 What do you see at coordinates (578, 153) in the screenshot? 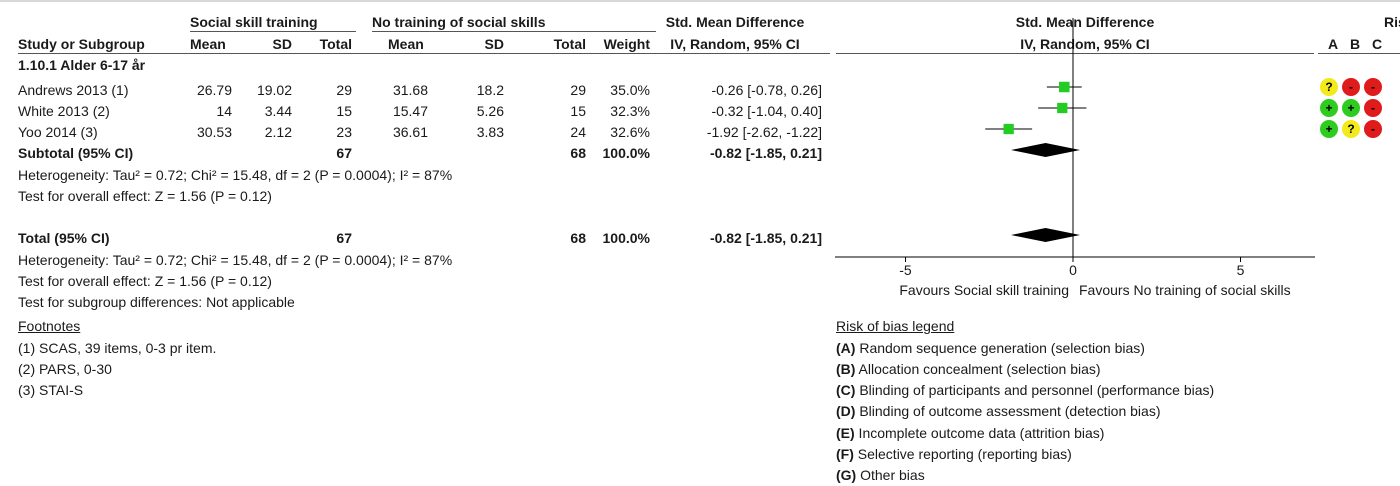
I see `subtotal-total2: 68` at bounding box center [578, 153].